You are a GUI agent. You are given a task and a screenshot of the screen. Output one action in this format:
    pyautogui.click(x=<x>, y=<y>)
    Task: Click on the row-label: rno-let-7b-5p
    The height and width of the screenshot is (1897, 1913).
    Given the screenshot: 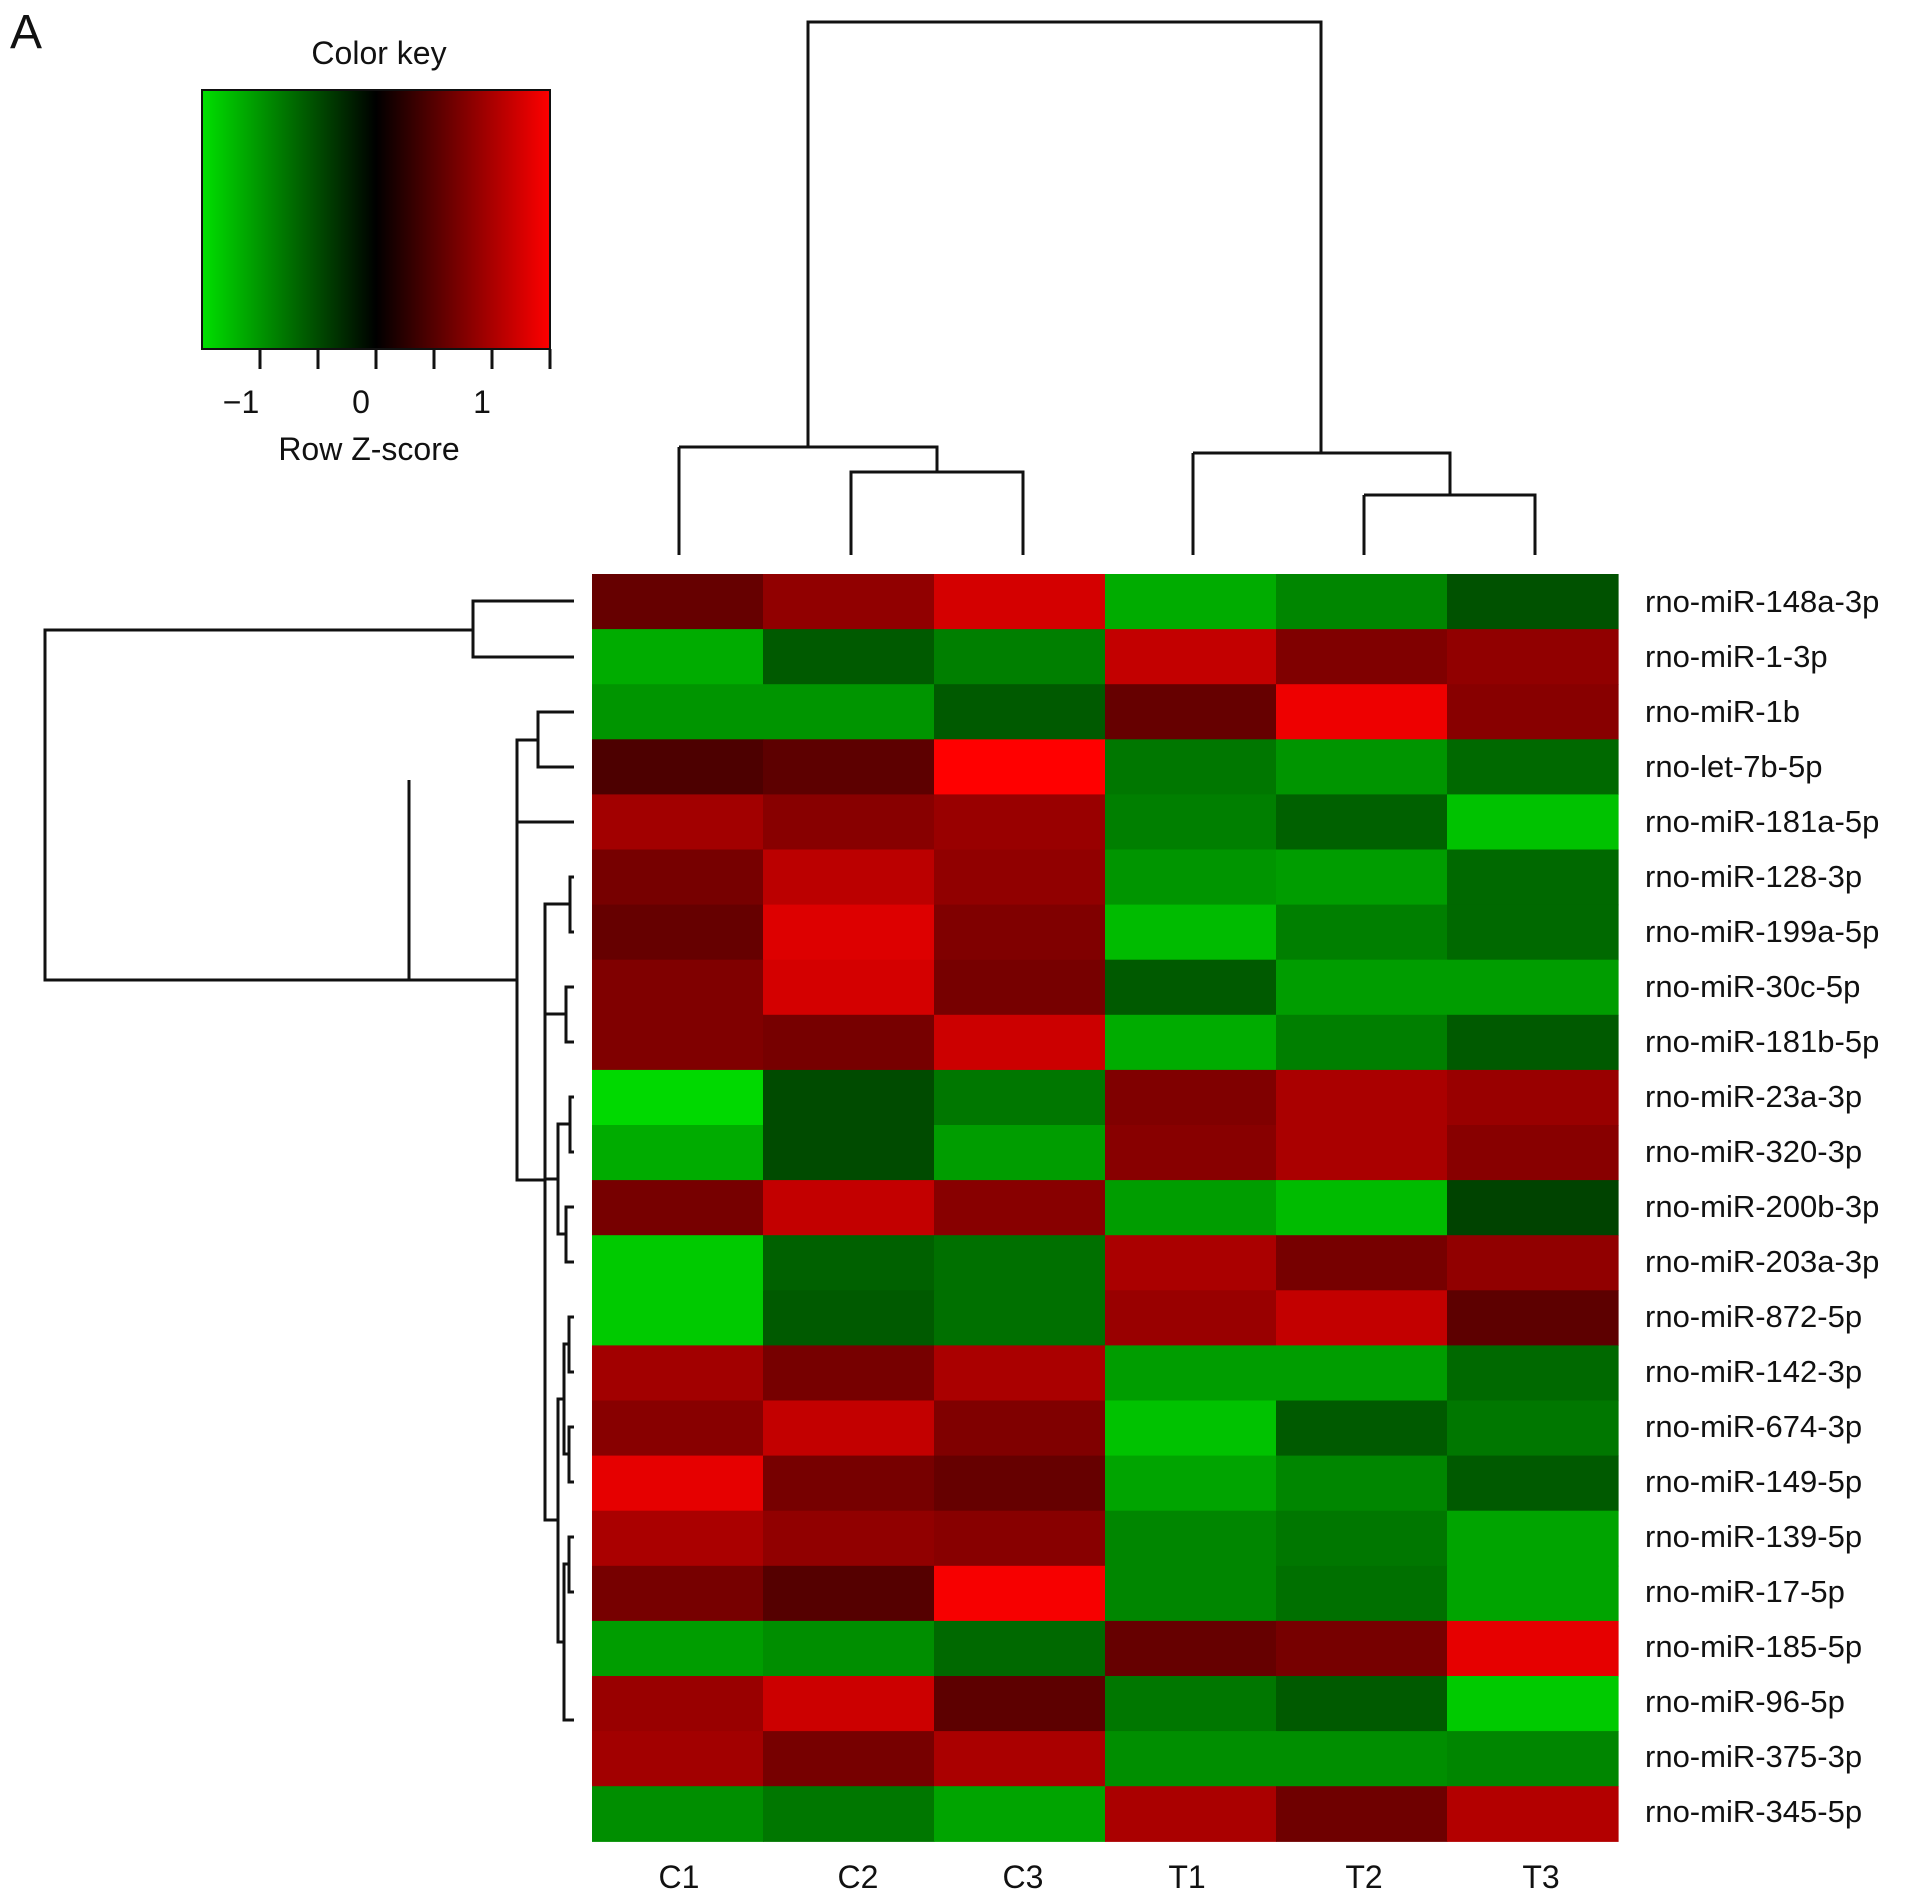 What is the action you would take?
    pyautogui.click(x=1733, y=766)
    